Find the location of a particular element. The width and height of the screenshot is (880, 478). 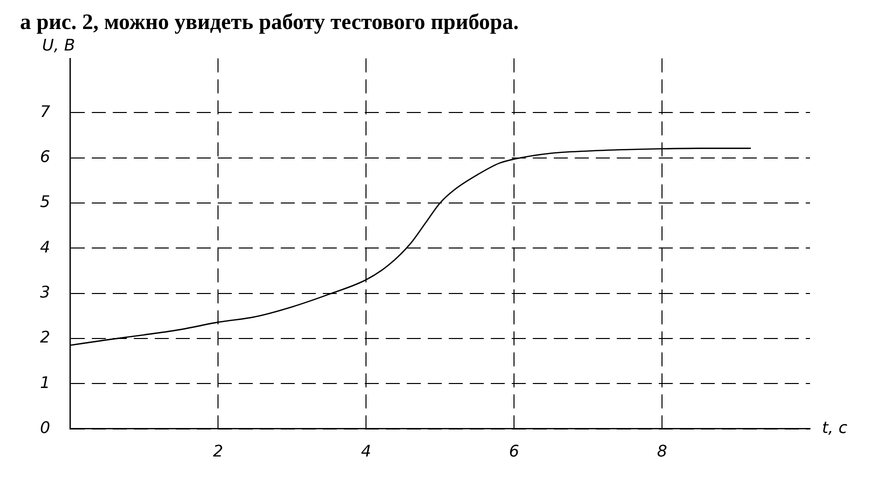

y-axis-title: U, B is located at coordinates (59, 45).